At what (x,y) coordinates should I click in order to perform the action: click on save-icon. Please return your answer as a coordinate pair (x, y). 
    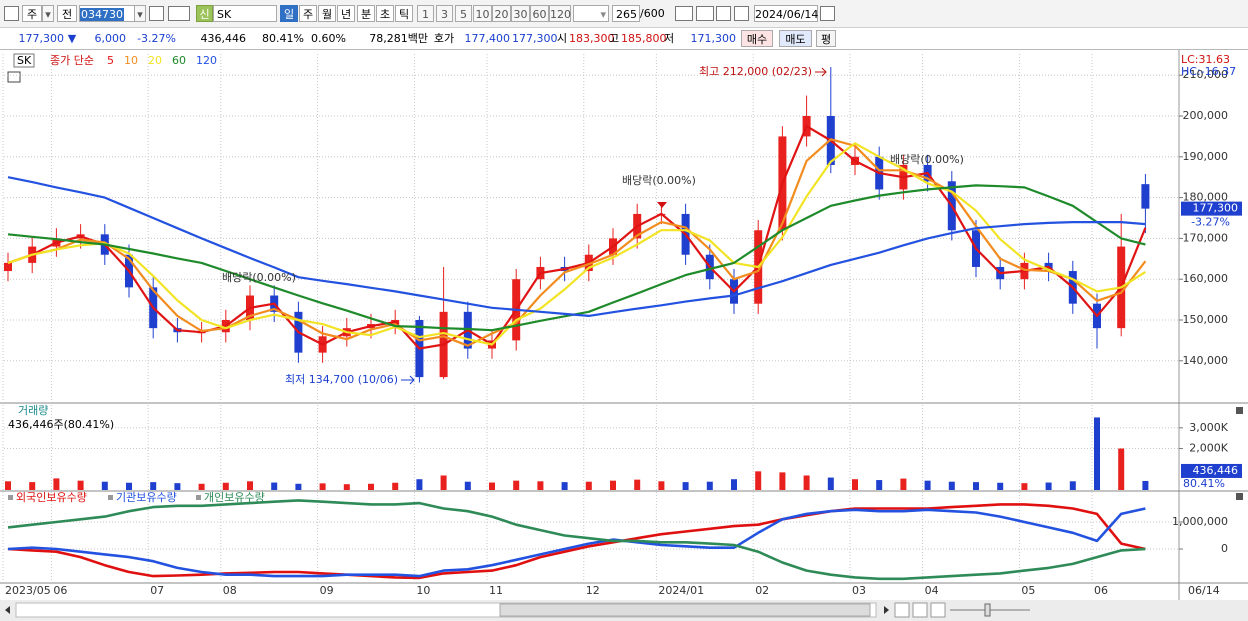
    Looking at the image, I should click on (723, 13).